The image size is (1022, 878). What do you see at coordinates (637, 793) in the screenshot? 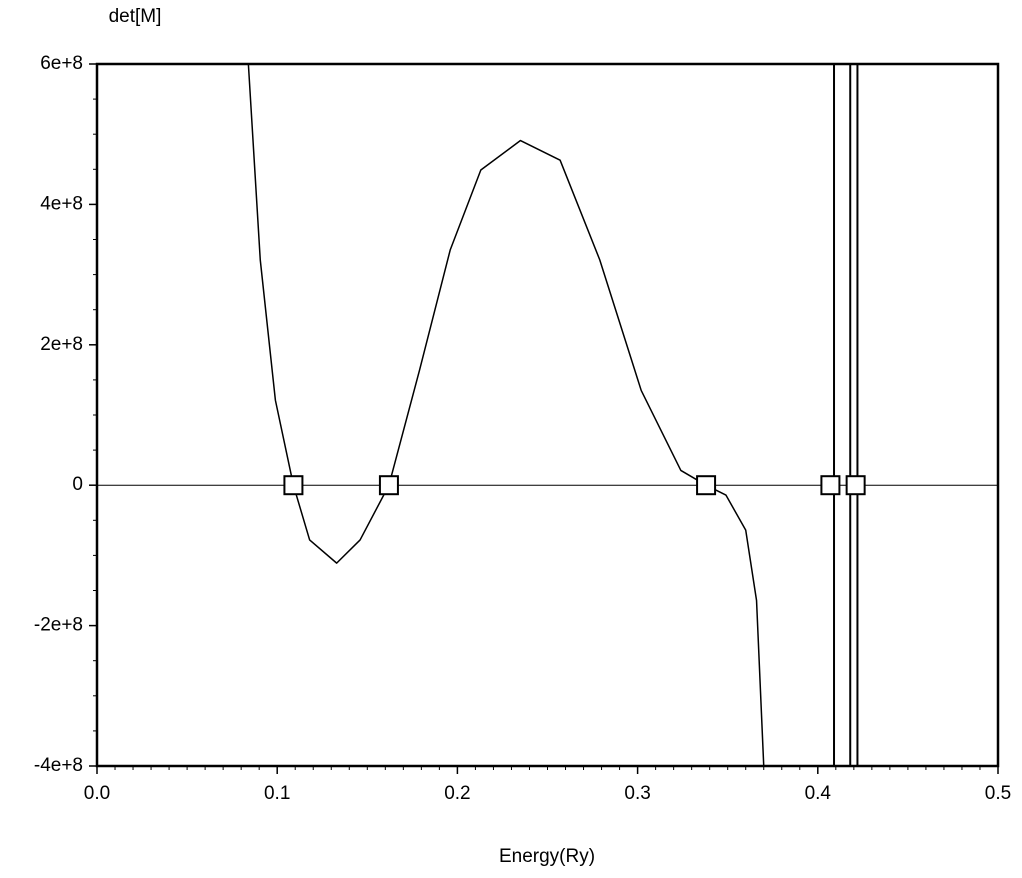
I see `x-tick-label: 0.3` at bounding box center [637, 793].